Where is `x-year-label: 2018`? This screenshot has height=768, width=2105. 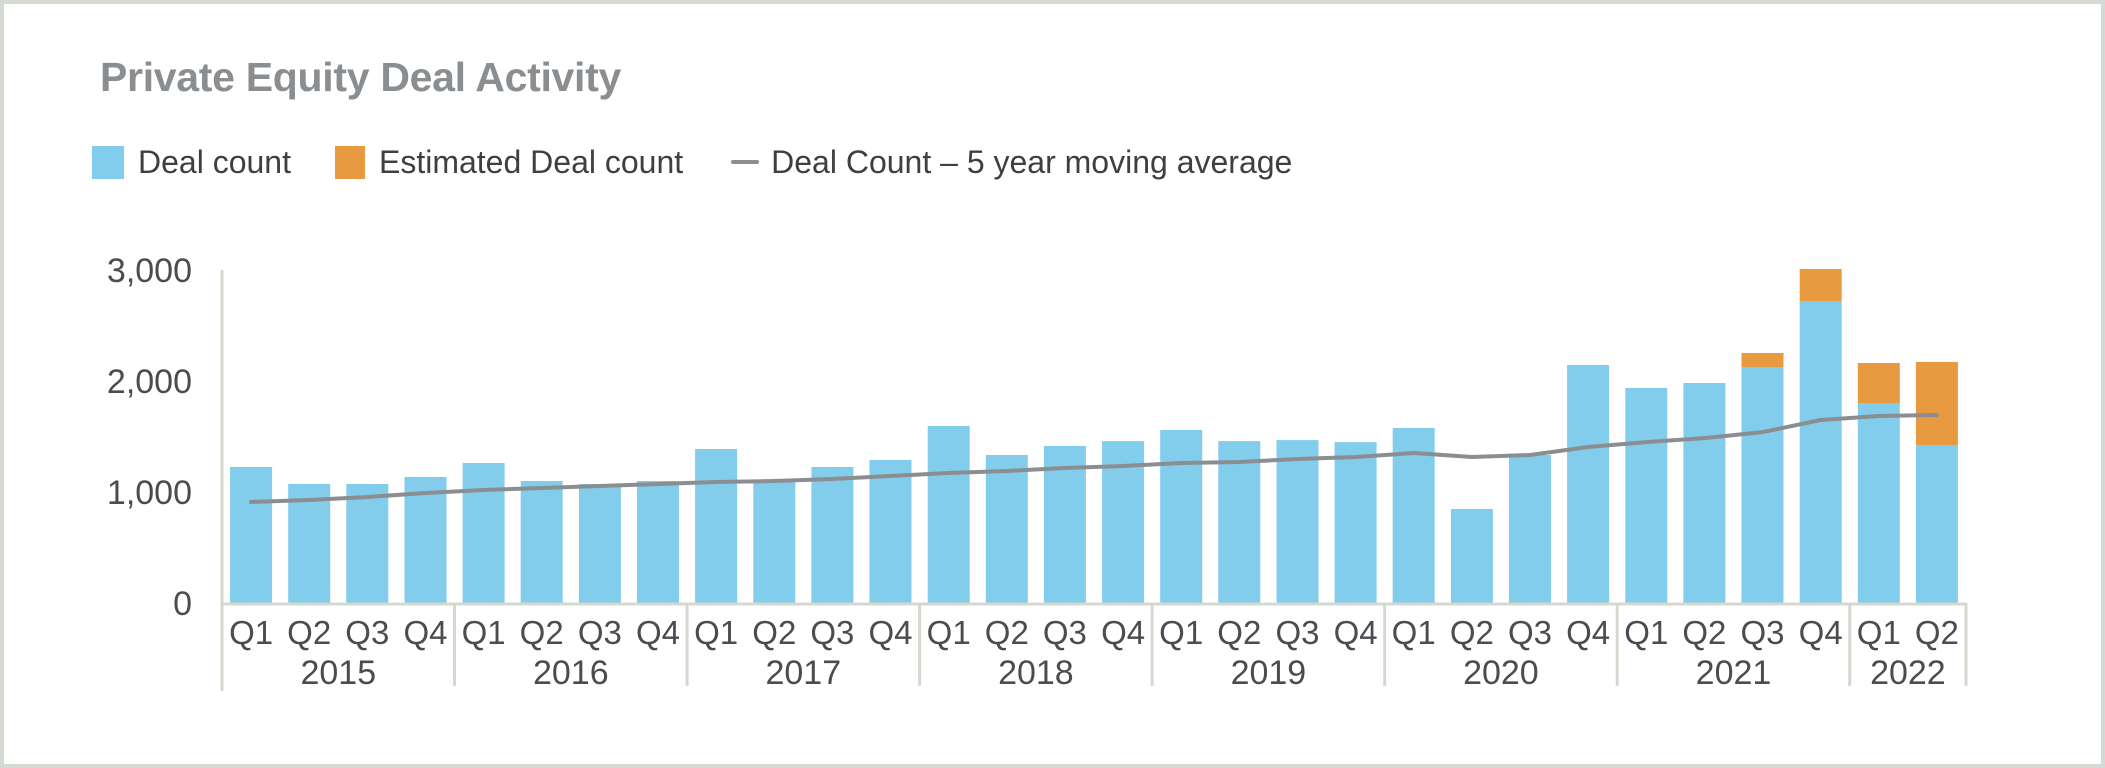
x-year-label: 2018 is located at coordinates (1036, 673).